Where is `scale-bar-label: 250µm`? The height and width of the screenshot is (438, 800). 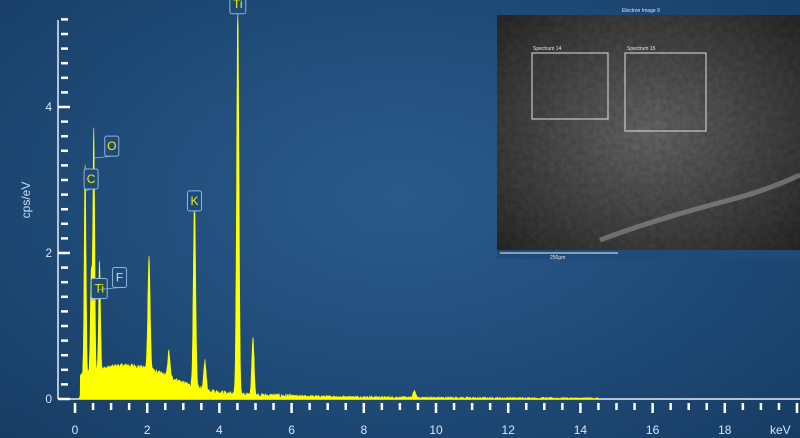
scale-bar-label: 250µm is located at coordinates (557, 258).